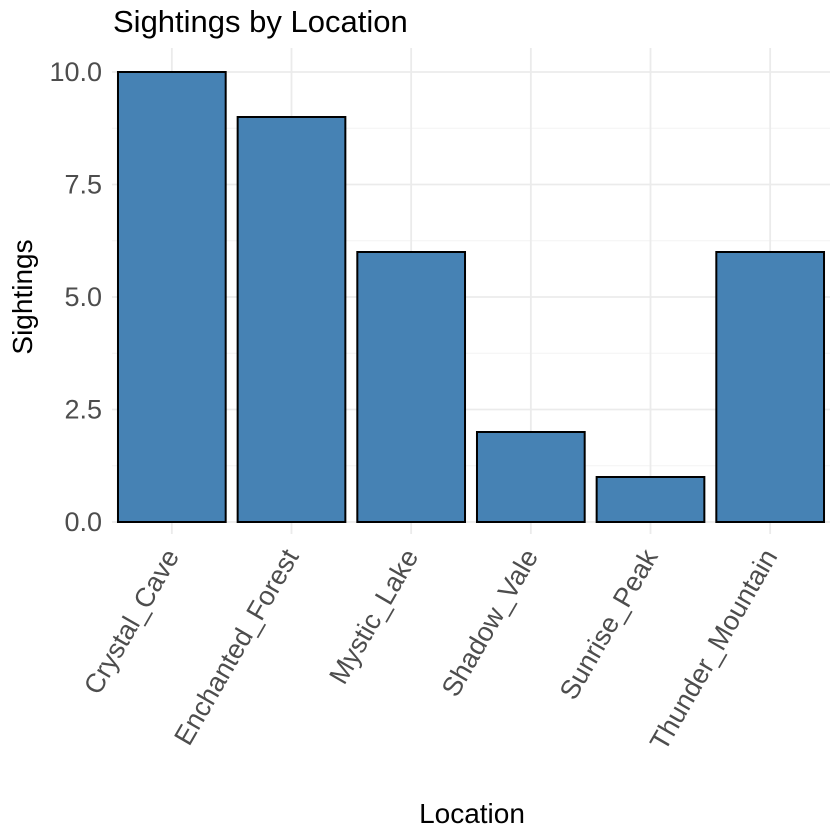 The width and height of the screenshot is (840, 840). Describe the element at coordinates (260, 21) in the screenshot. I see `chart-title: Sightings by Location` at that location.